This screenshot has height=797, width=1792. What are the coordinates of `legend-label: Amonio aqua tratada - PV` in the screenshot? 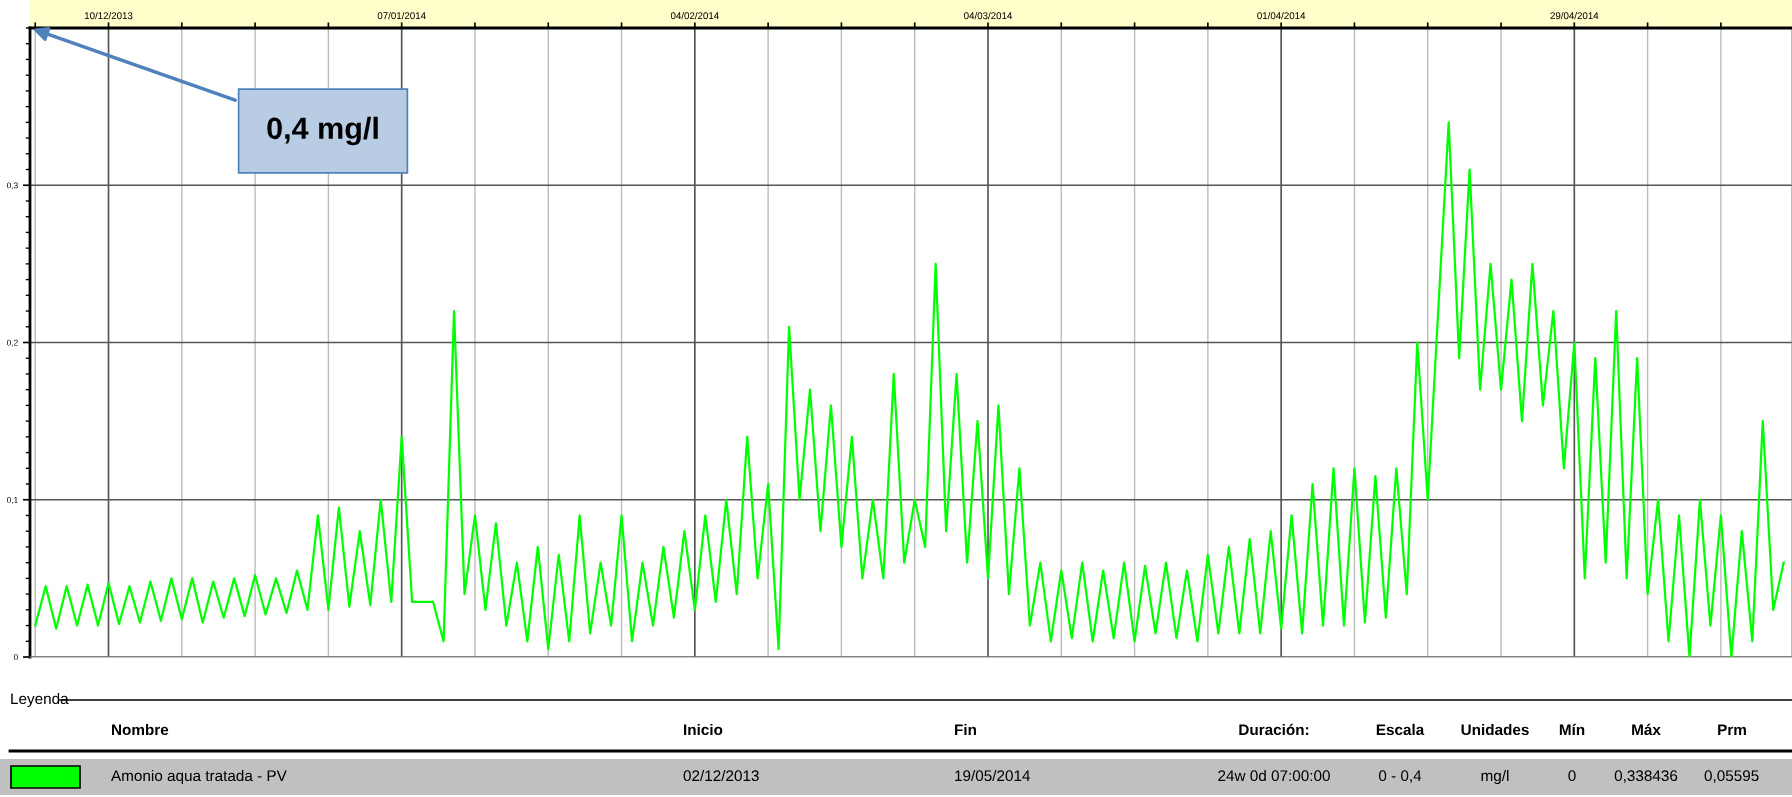 It's located at (199, 777).